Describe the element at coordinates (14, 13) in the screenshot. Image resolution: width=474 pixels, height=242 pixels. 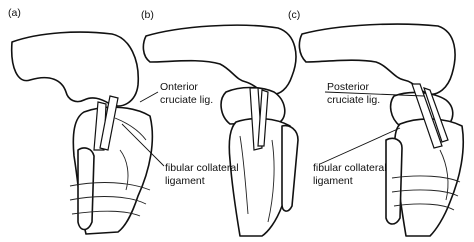
I see `panel-label: (a)` at that location.